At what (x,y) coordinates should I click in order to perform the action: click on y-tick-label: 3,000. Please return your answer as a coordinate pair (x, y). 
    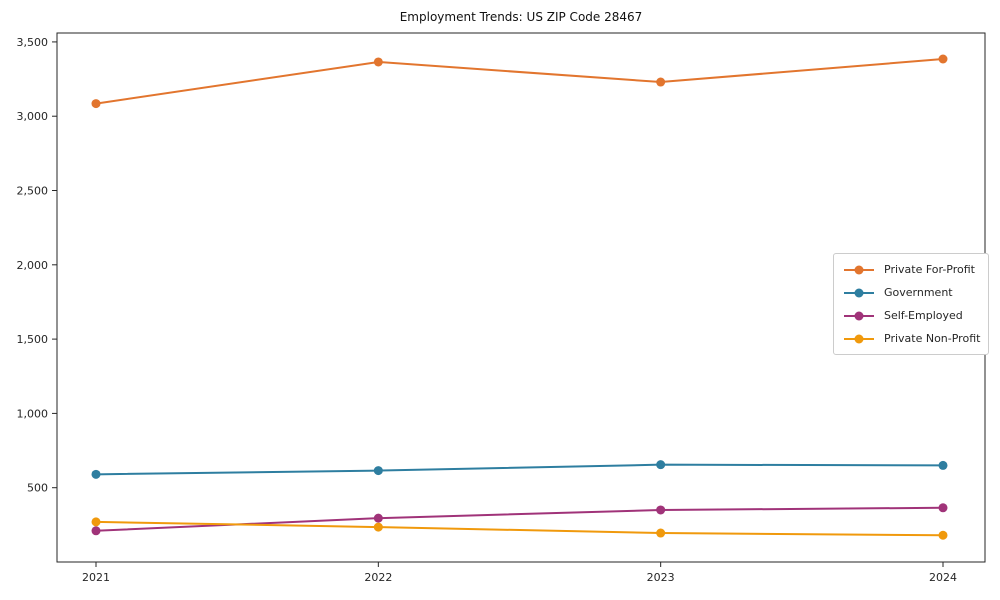
    Looking at the image, I should click on (33, 116).